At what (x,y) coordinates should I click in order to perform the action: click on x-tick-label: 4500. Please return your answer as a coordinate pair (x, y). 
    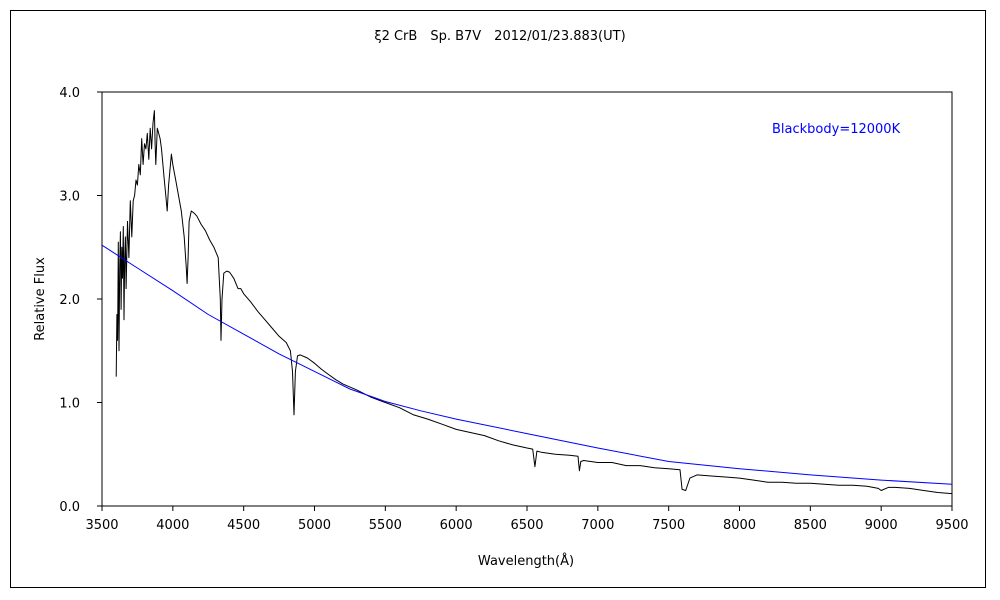
    Looking at the image, I should click on (243, 525).